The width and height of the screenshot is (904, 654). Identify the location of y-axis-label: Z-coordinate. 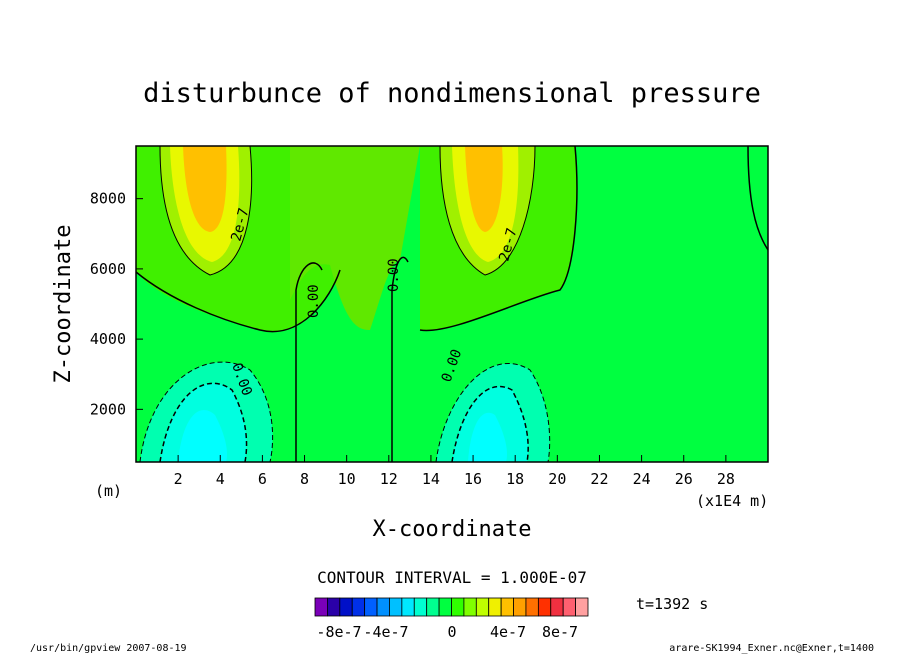
(63, 304).